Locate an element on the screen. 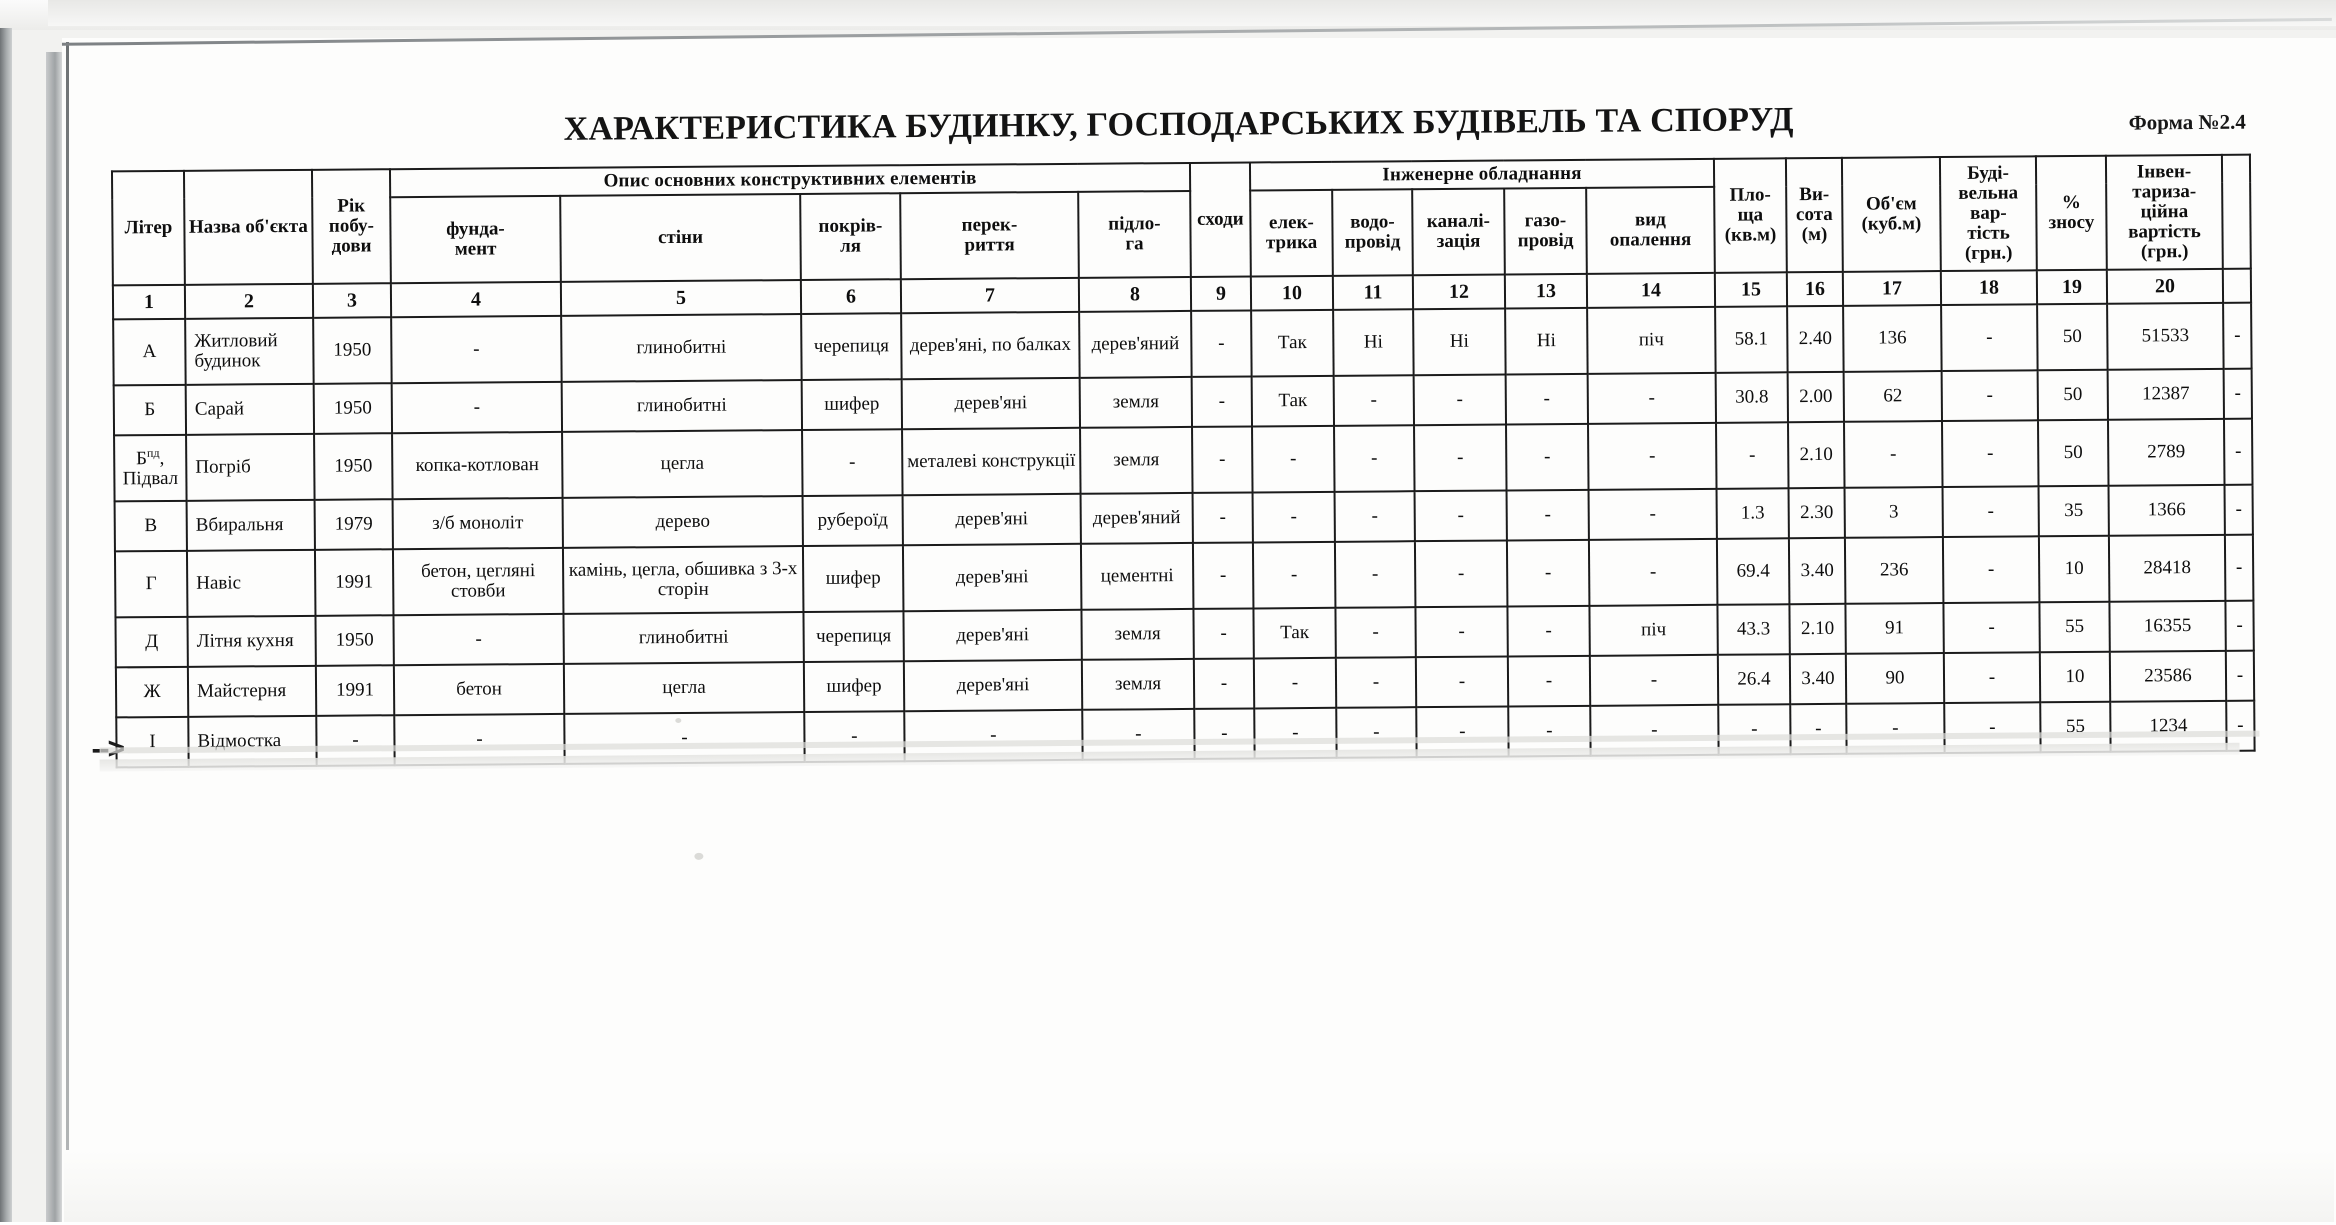 This screenshot has height=1225, width=2336. cell-liter: Б is located at coordinates (150, 410).